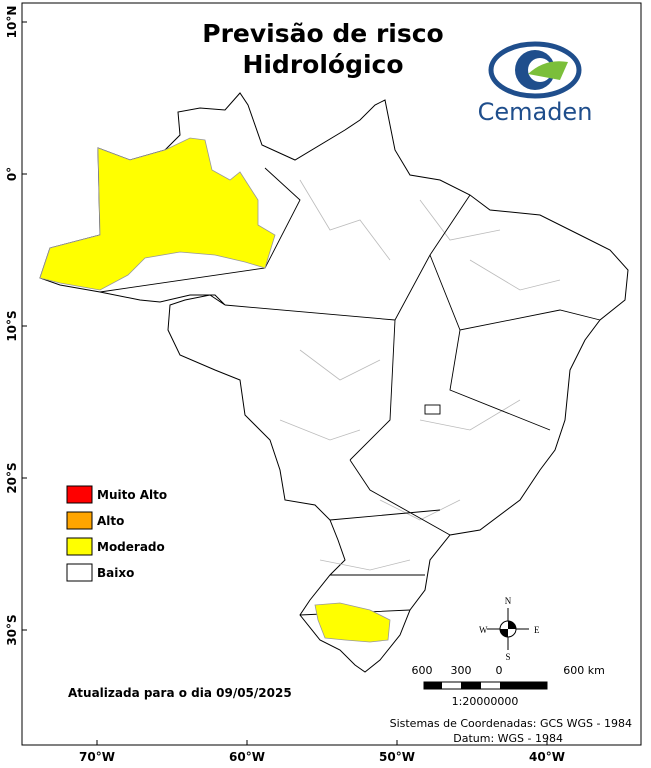  Describe the element at coordinates (12, 325) in the screenshot. I see `lat-label: 10°S` at that location.